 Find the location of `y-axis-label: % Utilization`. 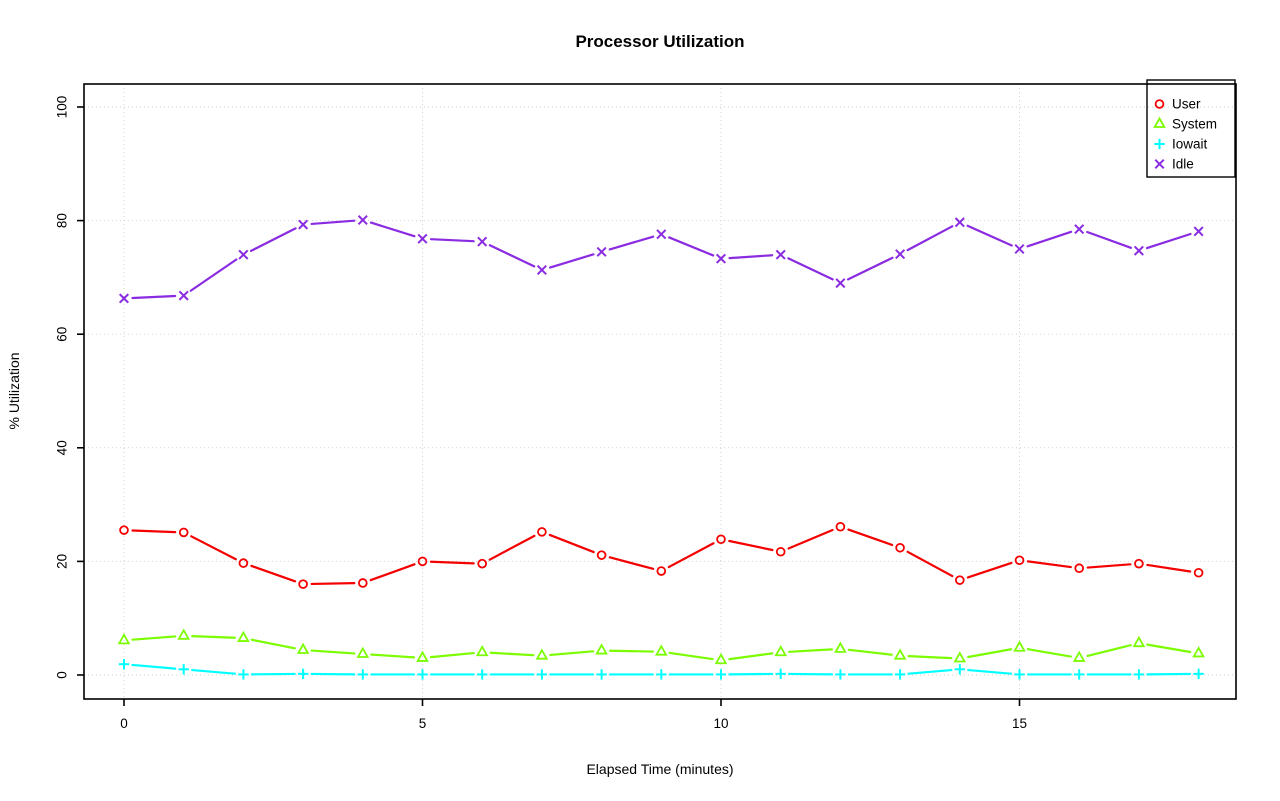

y-axis-label: % Utilization is located at coordinates (14, 391).